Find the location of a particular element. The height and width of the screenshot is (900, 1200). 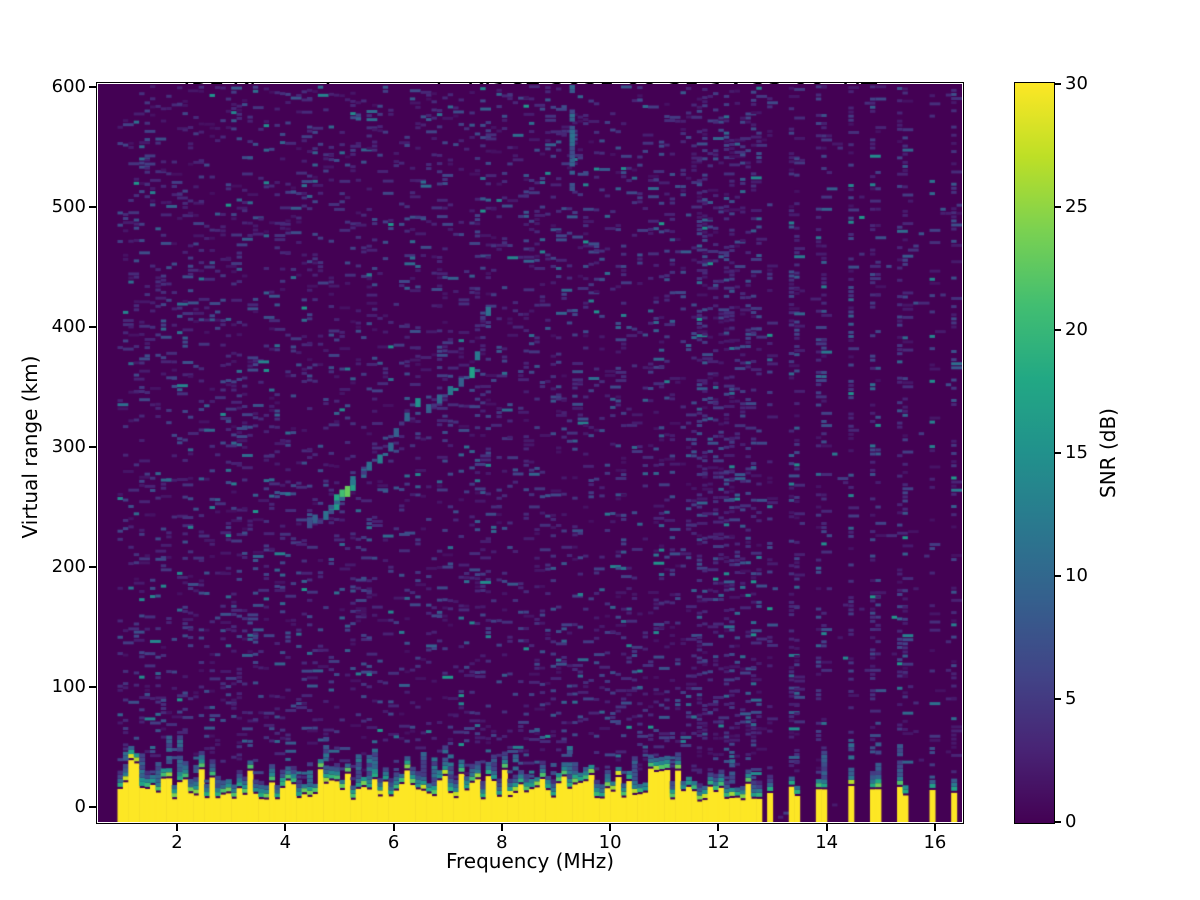

y-tick-label: 100 is located at coordinates (68, 686).